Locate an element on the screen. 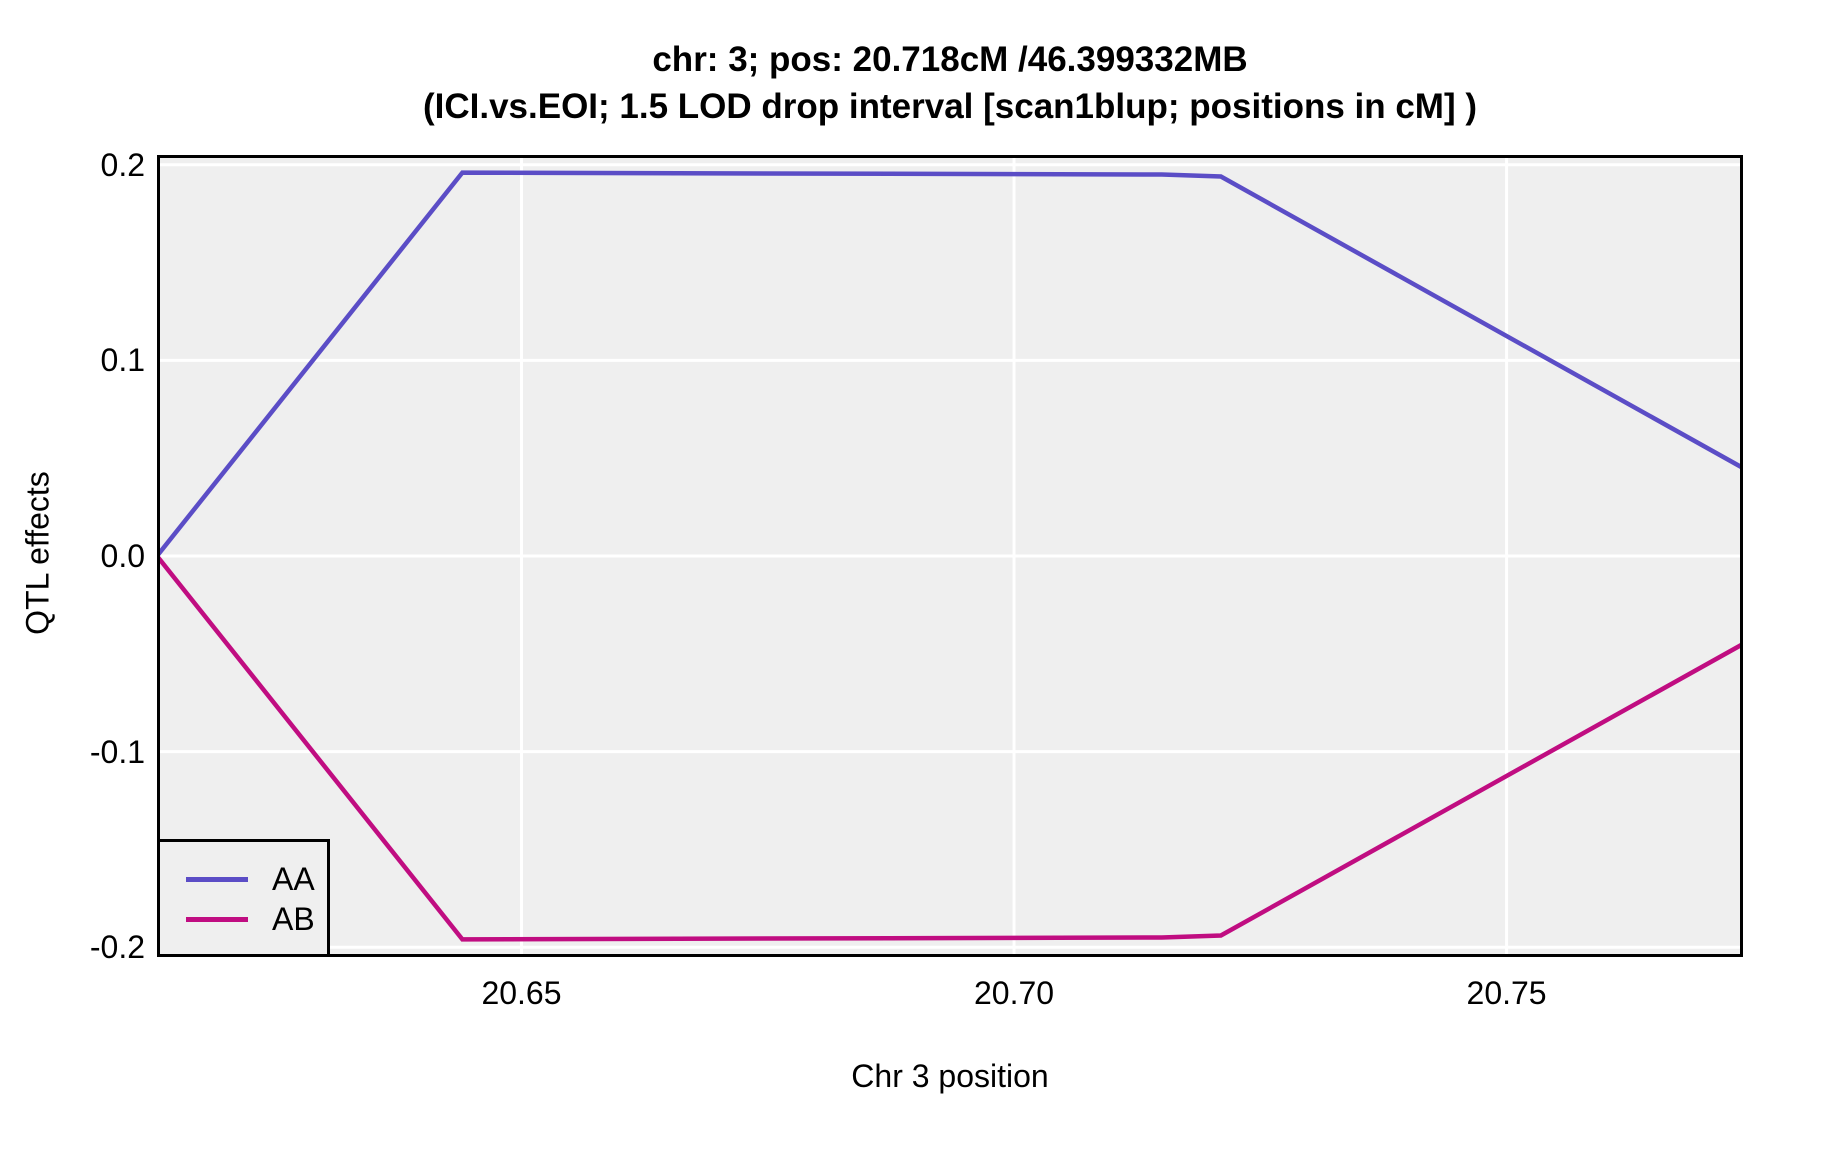 Image resolution: width=1824 pixels, height=1152 pixels. legend-label-ab: AB is located at coordinates (293, 918).